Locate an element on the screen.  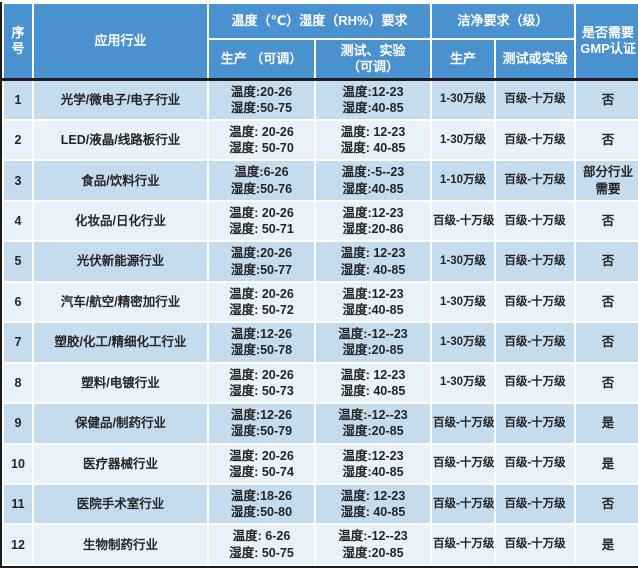
industry-name-cell: 生物制药行业 is located at coordinates (120, 544).